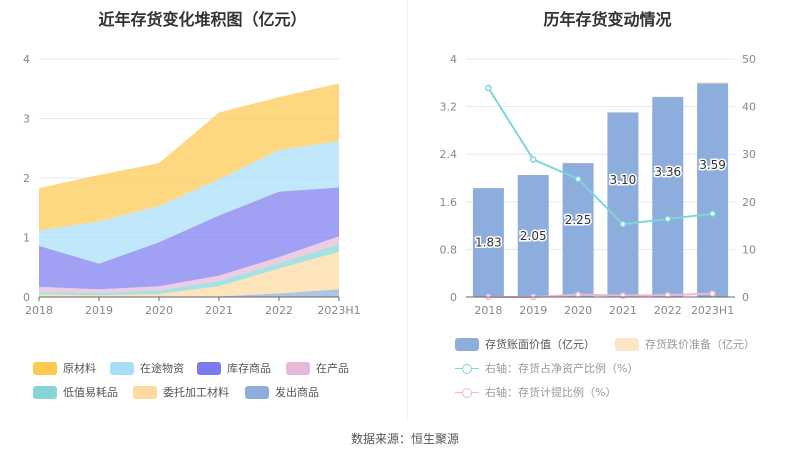 The height and width of the screenshot is (459, 810). I want to click on left-legend: 原材料 在途物资 库存商品 在产品低值易耗品 委托加工材料 发出商品, so click(191, 380).